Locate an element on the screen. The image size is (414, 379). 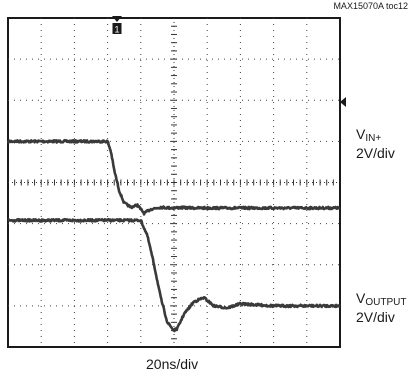
trigger-position-marker is located at coordinates (117, 19).